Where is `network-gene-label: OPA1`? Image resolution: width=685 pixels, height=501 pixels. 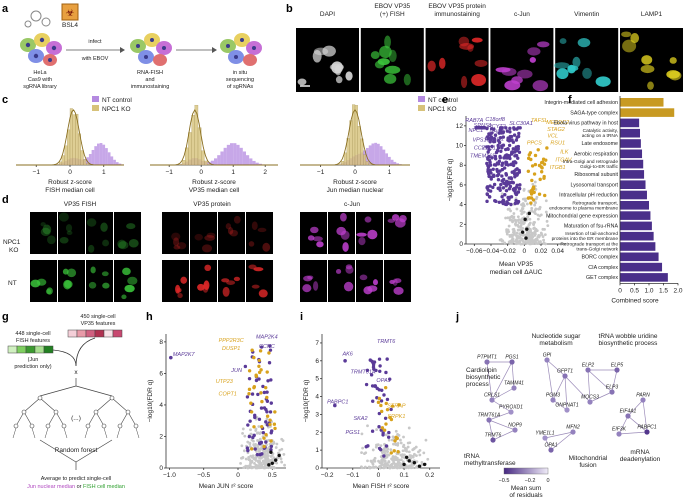
network-gene-label: OPA1 is located at coordinates (551, 445).